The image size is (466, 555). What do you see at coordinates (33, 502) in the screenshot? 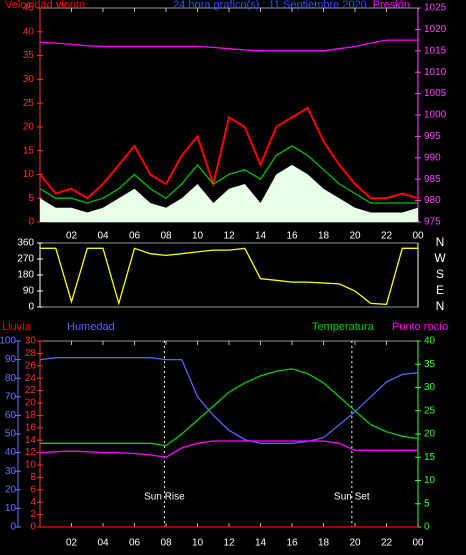
I see `y-tick-label: 4` at bounding box center [33, 502].